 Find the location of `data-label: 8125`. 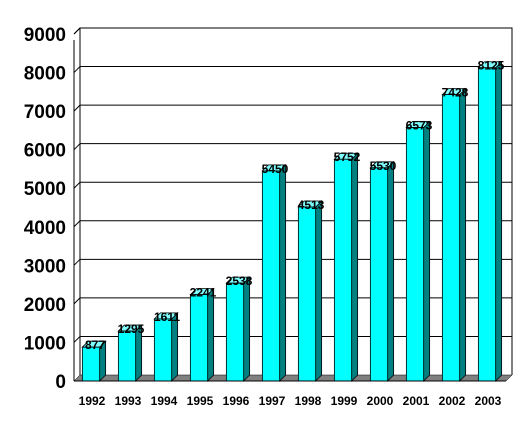

data-label: 8125 is located at coordinates (491, 66).